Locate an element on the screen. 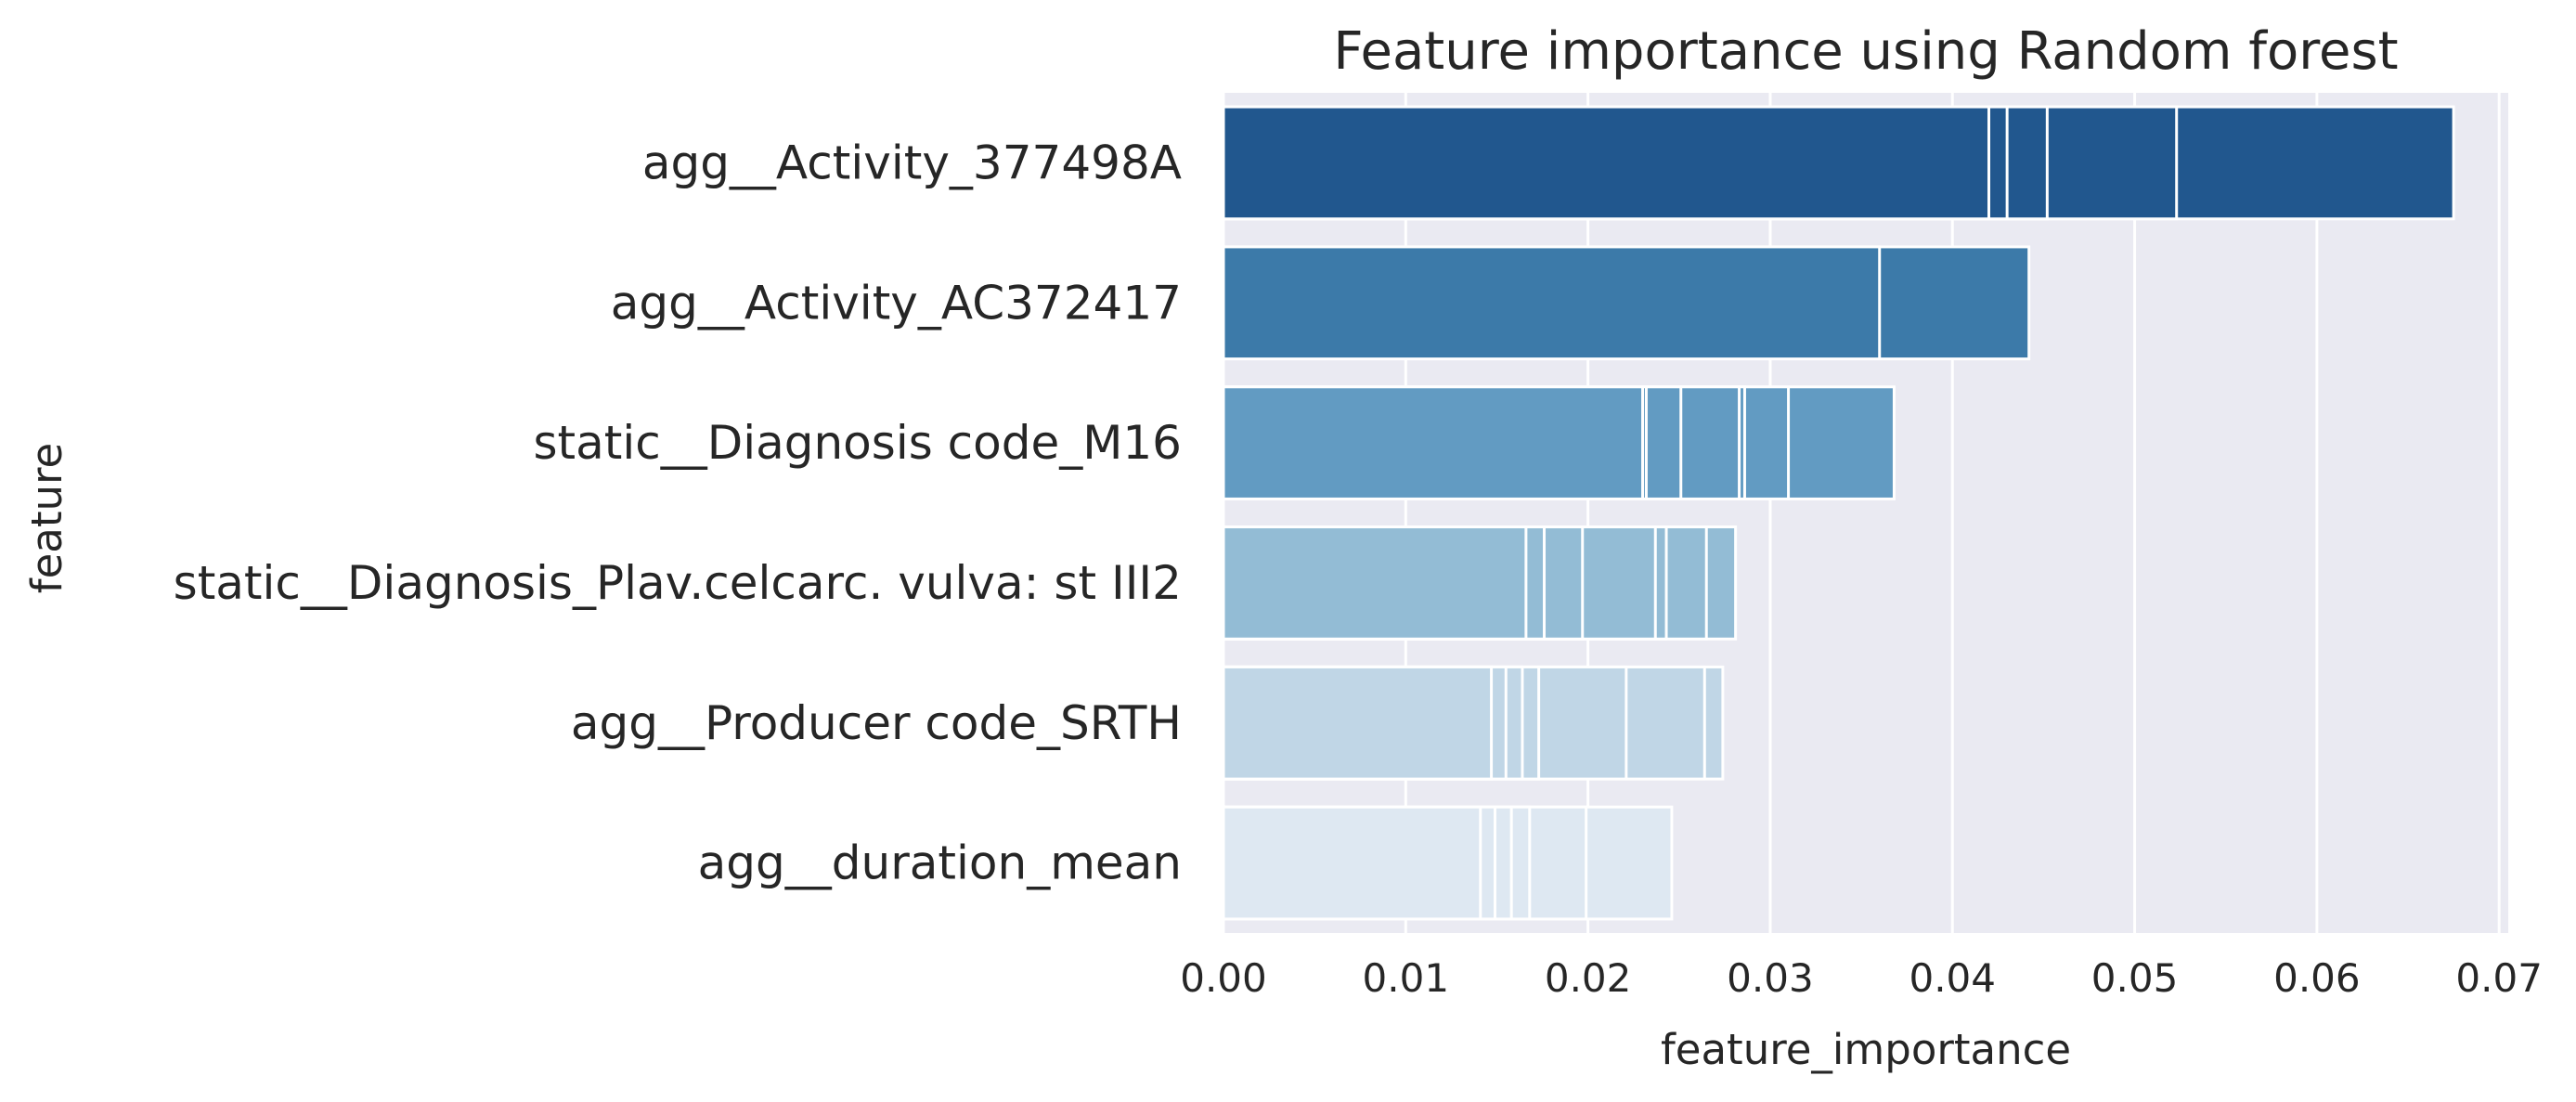  x-tick-label: 0.00 is located at coordinates (1223, 978).